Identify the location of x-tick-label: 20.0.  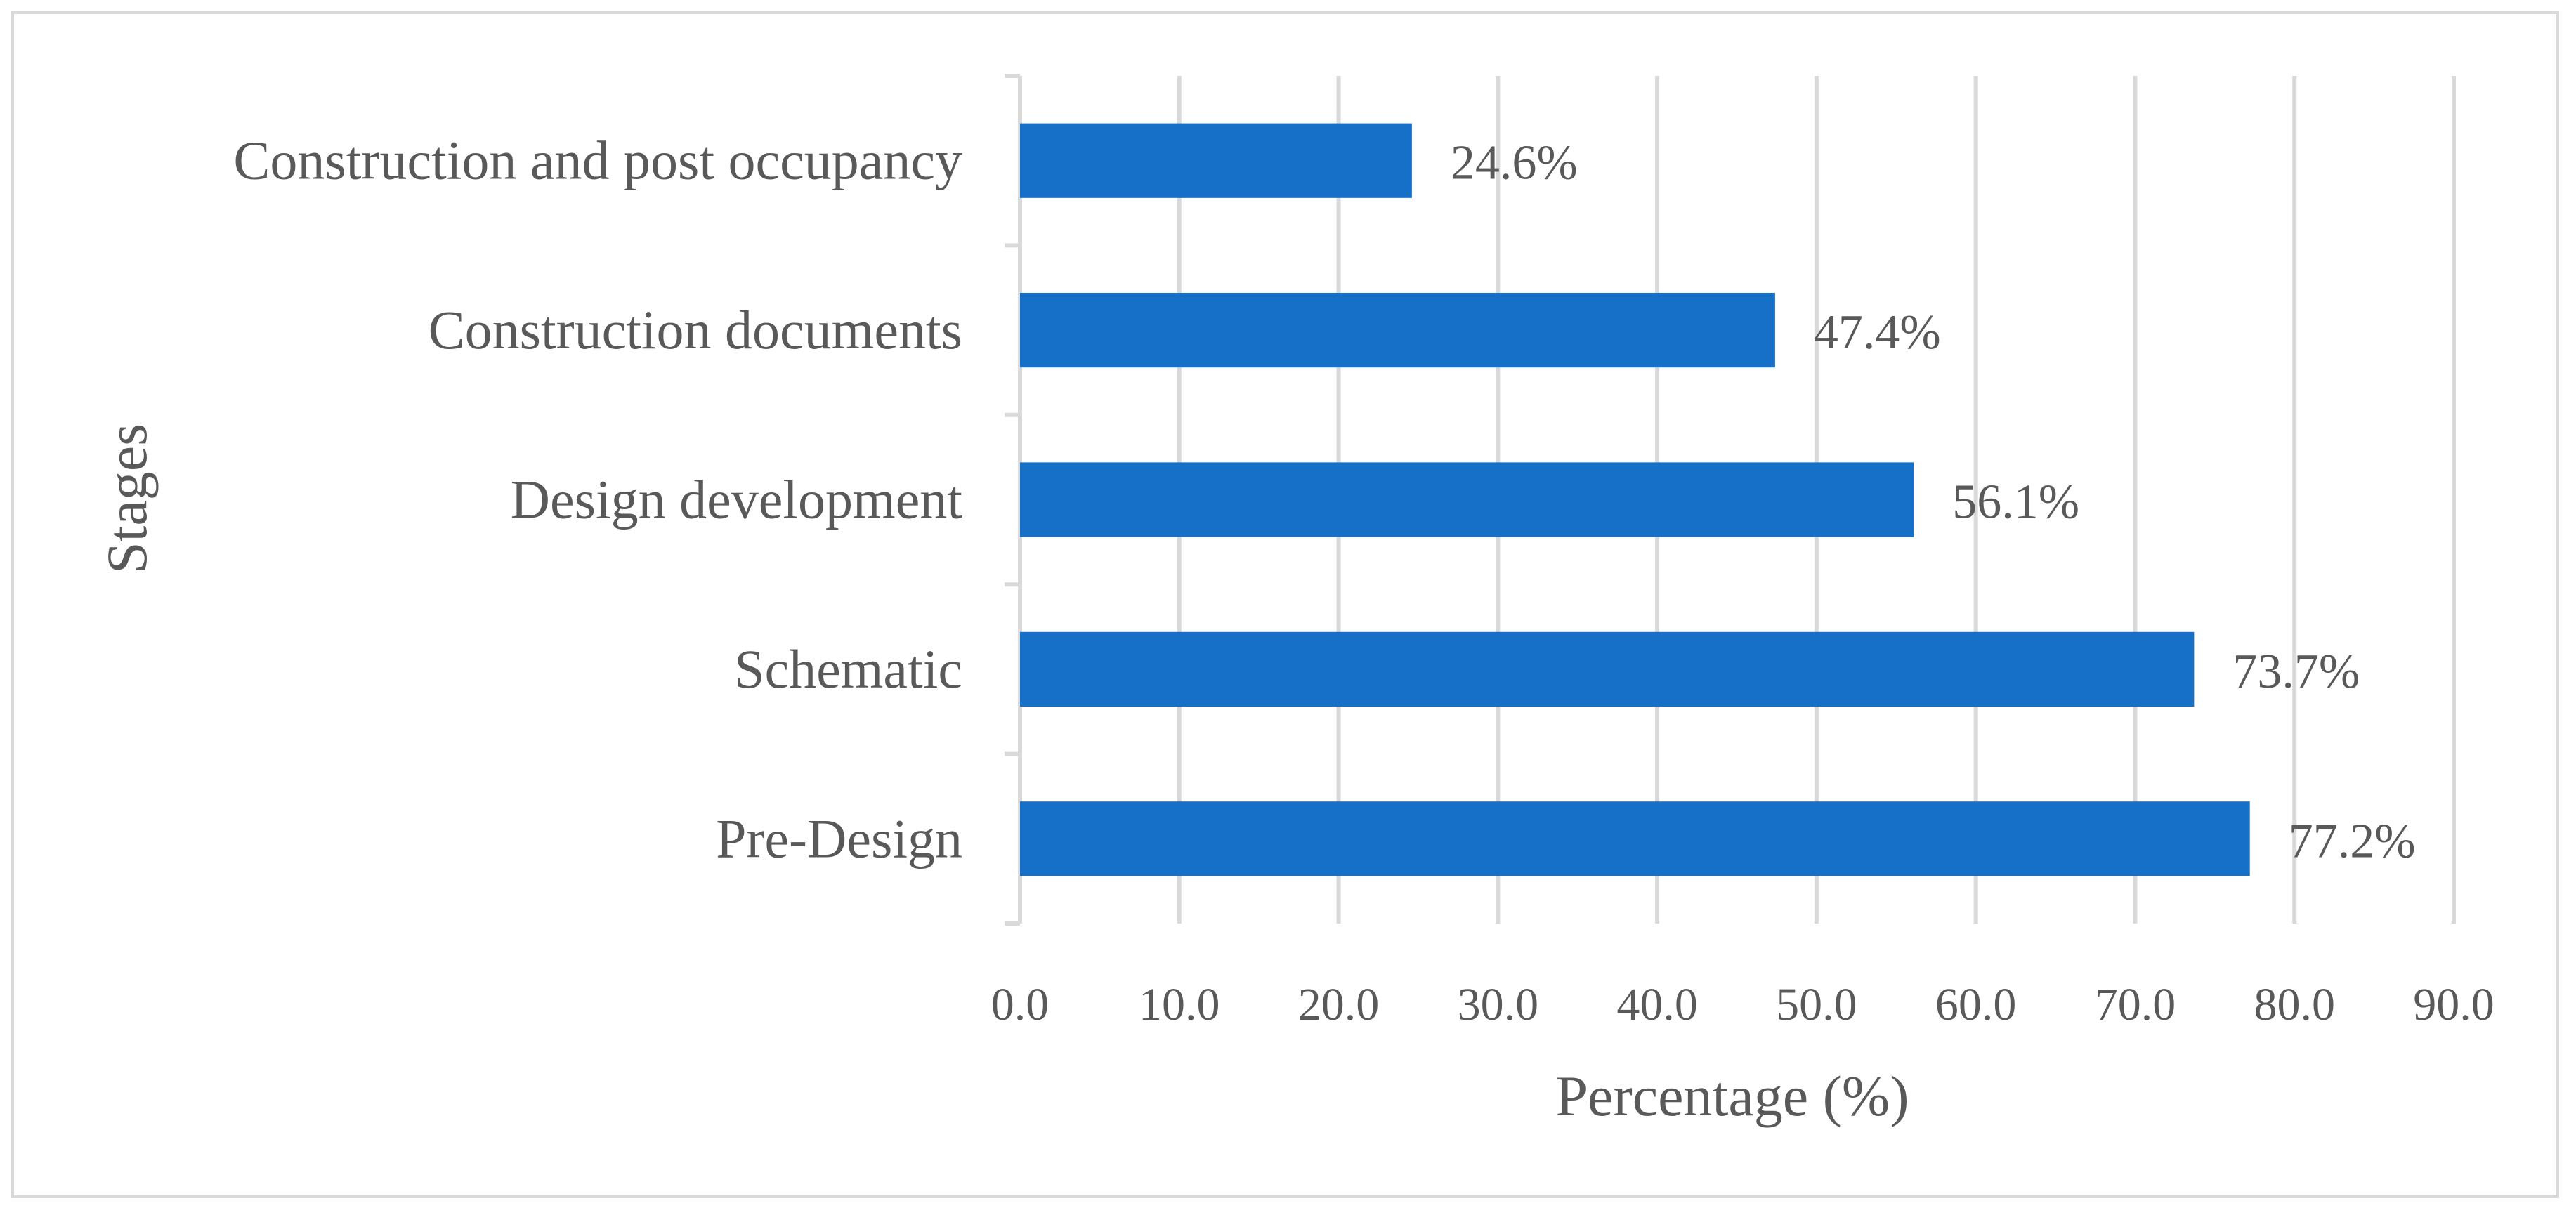
(1339, 1004).